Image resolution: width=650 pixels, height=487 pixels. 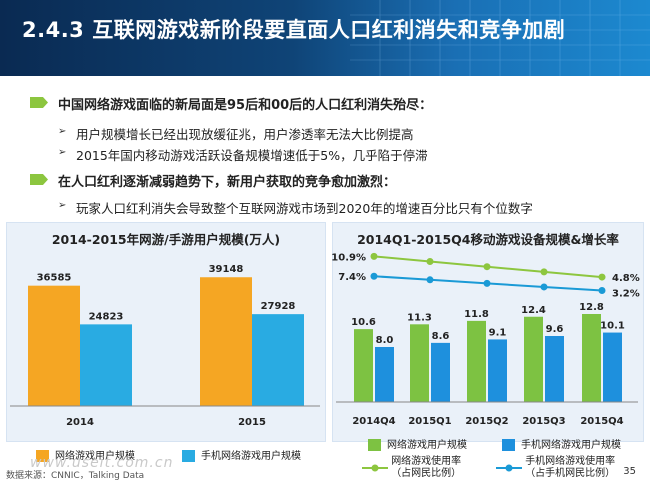 I want to click on bullet-1-2: 2015年国内移动游戏活跃设备规模增速低于5%，几乎陷于停滞, so click(x=252, y=155).